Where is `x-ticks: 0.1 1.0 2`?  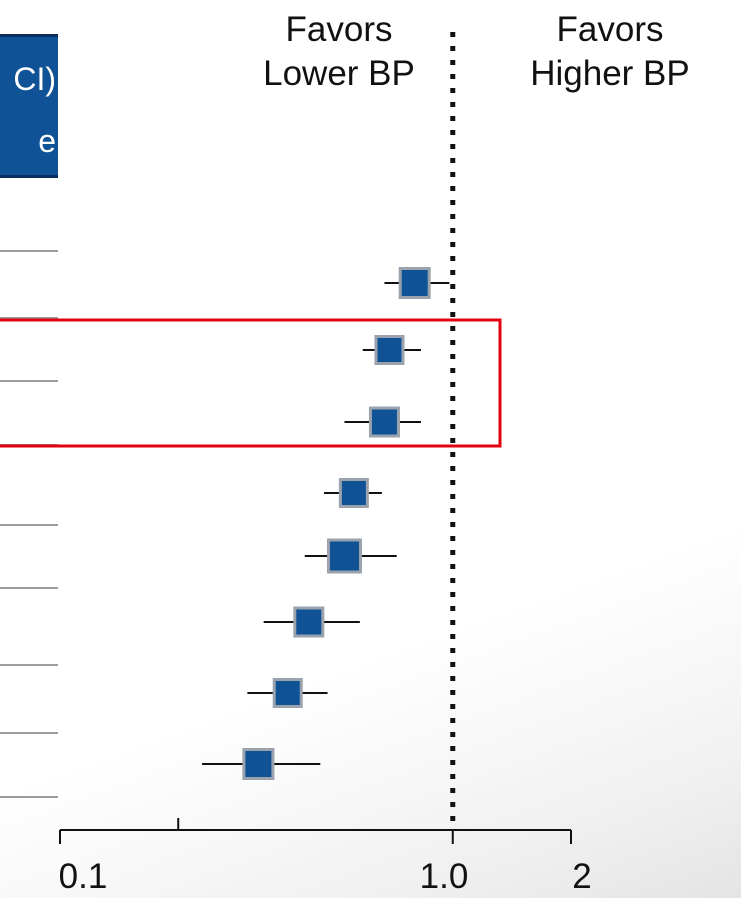
x-ticks: 0.1 1.0 2 is located at coordinates (325, 857).